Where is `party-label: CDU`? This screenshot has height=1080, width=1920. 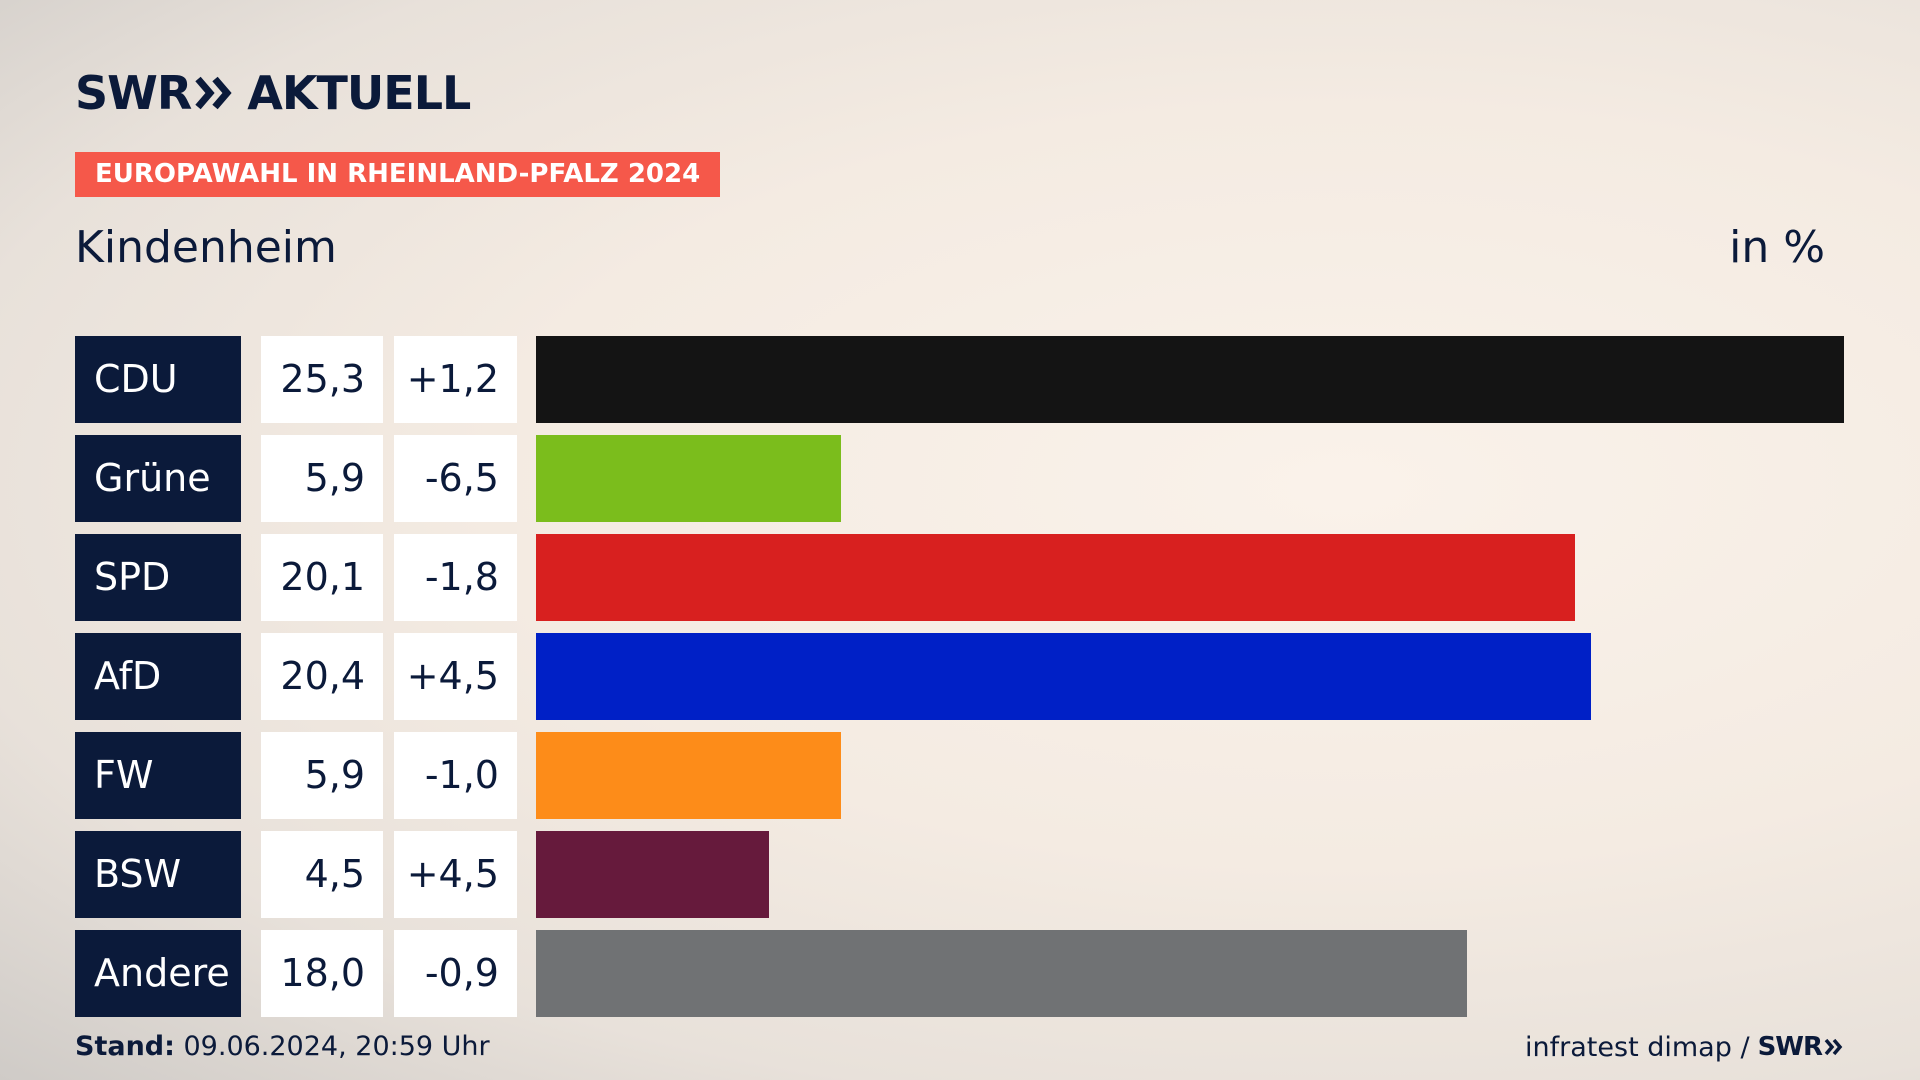
party-label: CDU is located at coordinates (158, 379).